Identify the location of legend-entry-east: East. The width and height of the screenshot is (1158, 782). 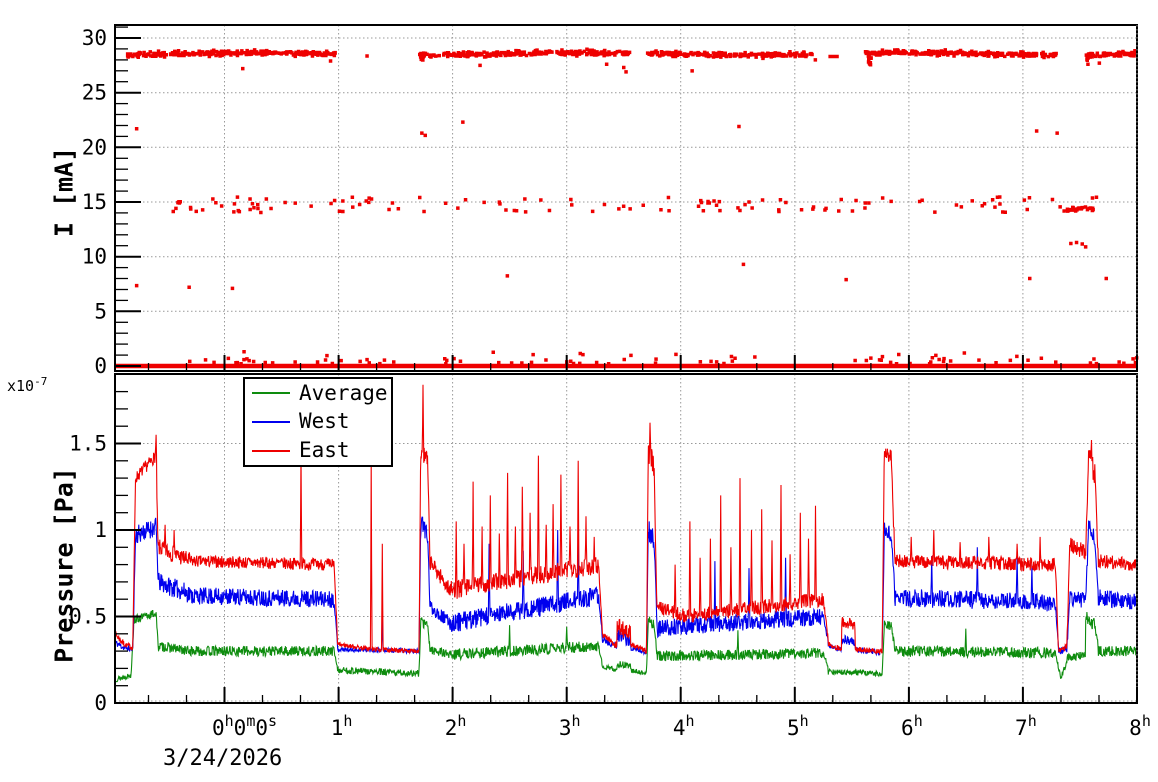
(318, 451).